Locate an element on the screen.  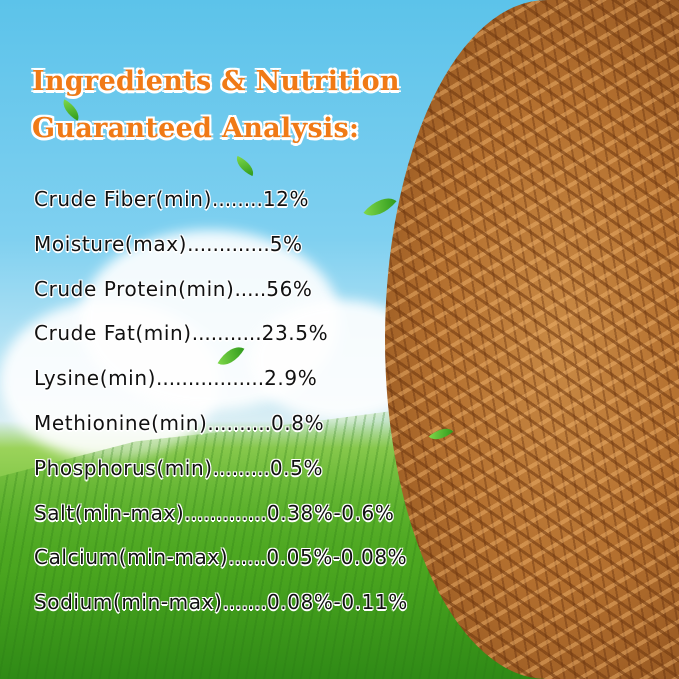
nutrient-value: 12% is located at coordinates (286, 199).